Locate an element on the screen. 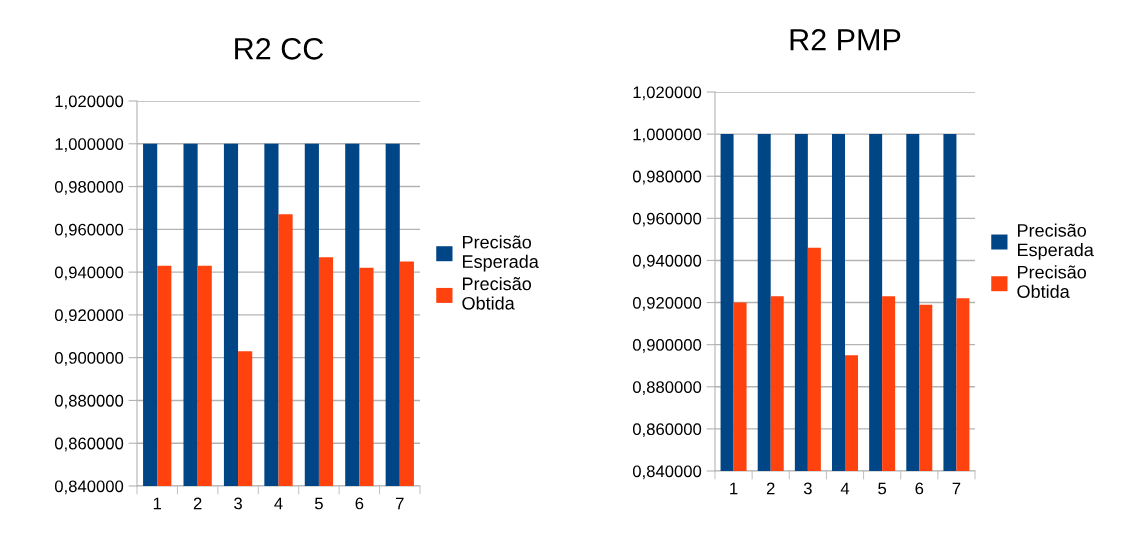  chart-title: R2 CC is located at coordinates (279, 49).